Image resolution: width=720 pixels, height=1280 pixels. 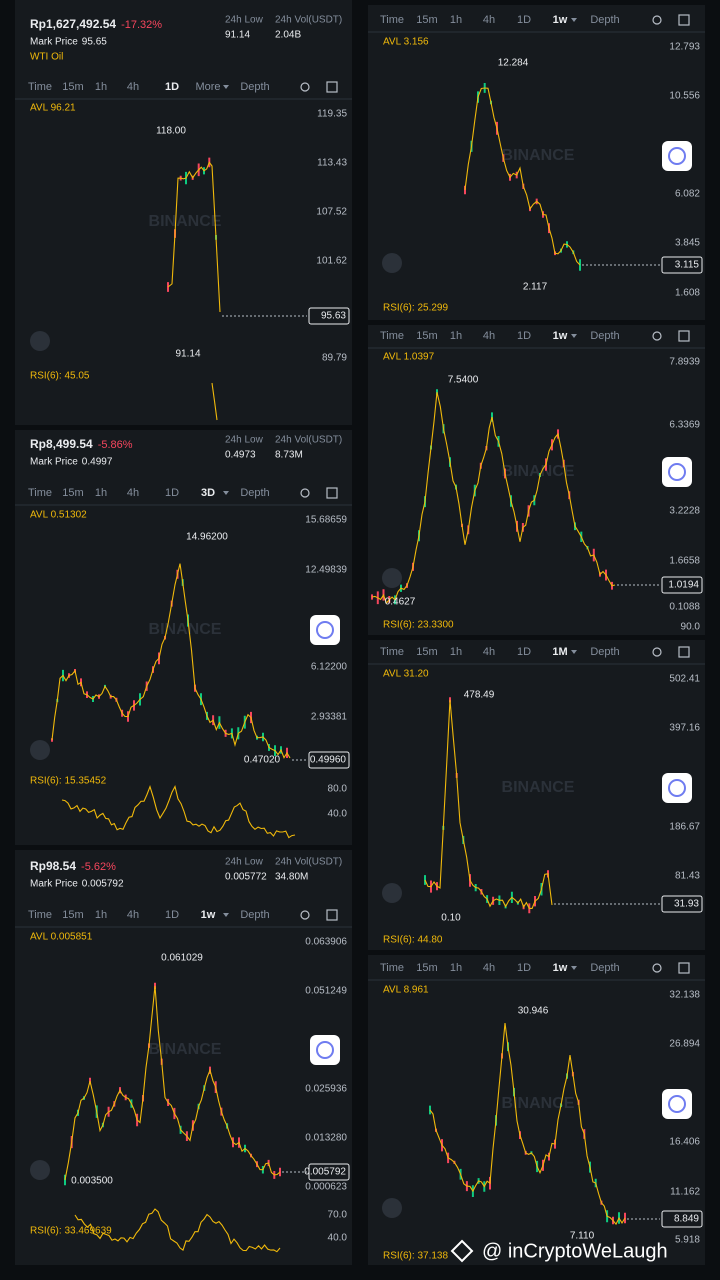 What do you see at coordinates (684, 561) in the screenshot?
I see `axis-label: 1.6658` at bounding box center [684, 561].